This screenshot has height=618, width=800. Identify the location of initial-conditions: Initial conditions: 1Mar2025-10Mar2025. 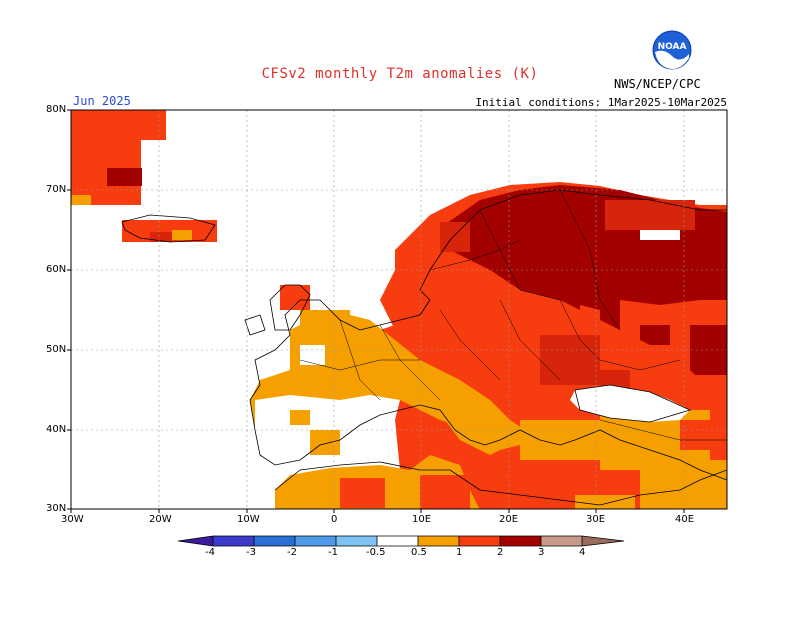
(601, 102).